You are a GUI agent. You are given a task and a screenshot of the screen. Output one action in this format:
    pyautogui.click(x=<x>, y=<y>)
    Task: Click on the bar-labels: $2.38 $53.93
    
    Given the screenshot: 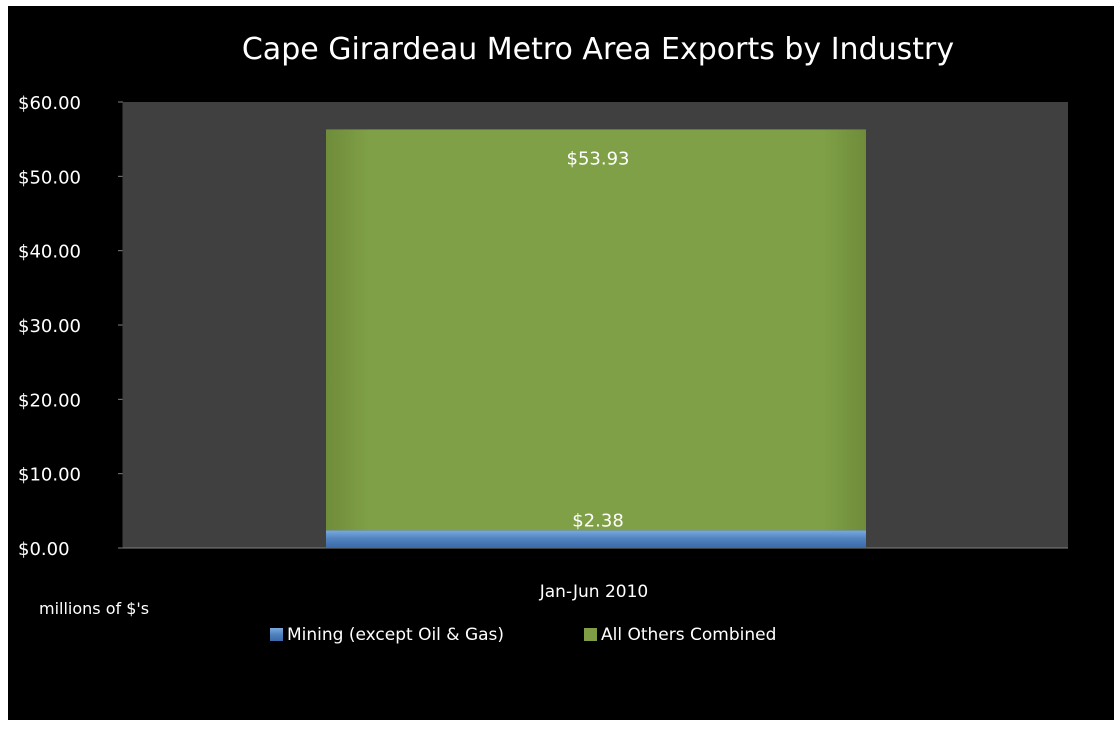 What is the action you would take?
    pyautogui.click(x=598, y=339)
    